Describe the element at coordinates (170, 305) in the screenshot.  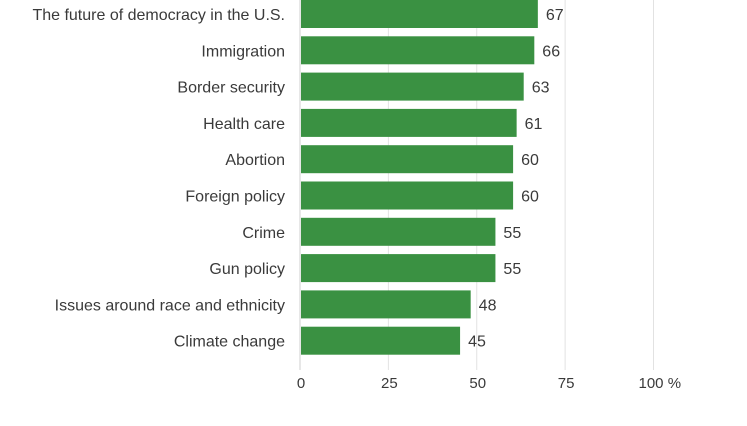
I see `category-label: Issues around race and ethnicity` at that location.